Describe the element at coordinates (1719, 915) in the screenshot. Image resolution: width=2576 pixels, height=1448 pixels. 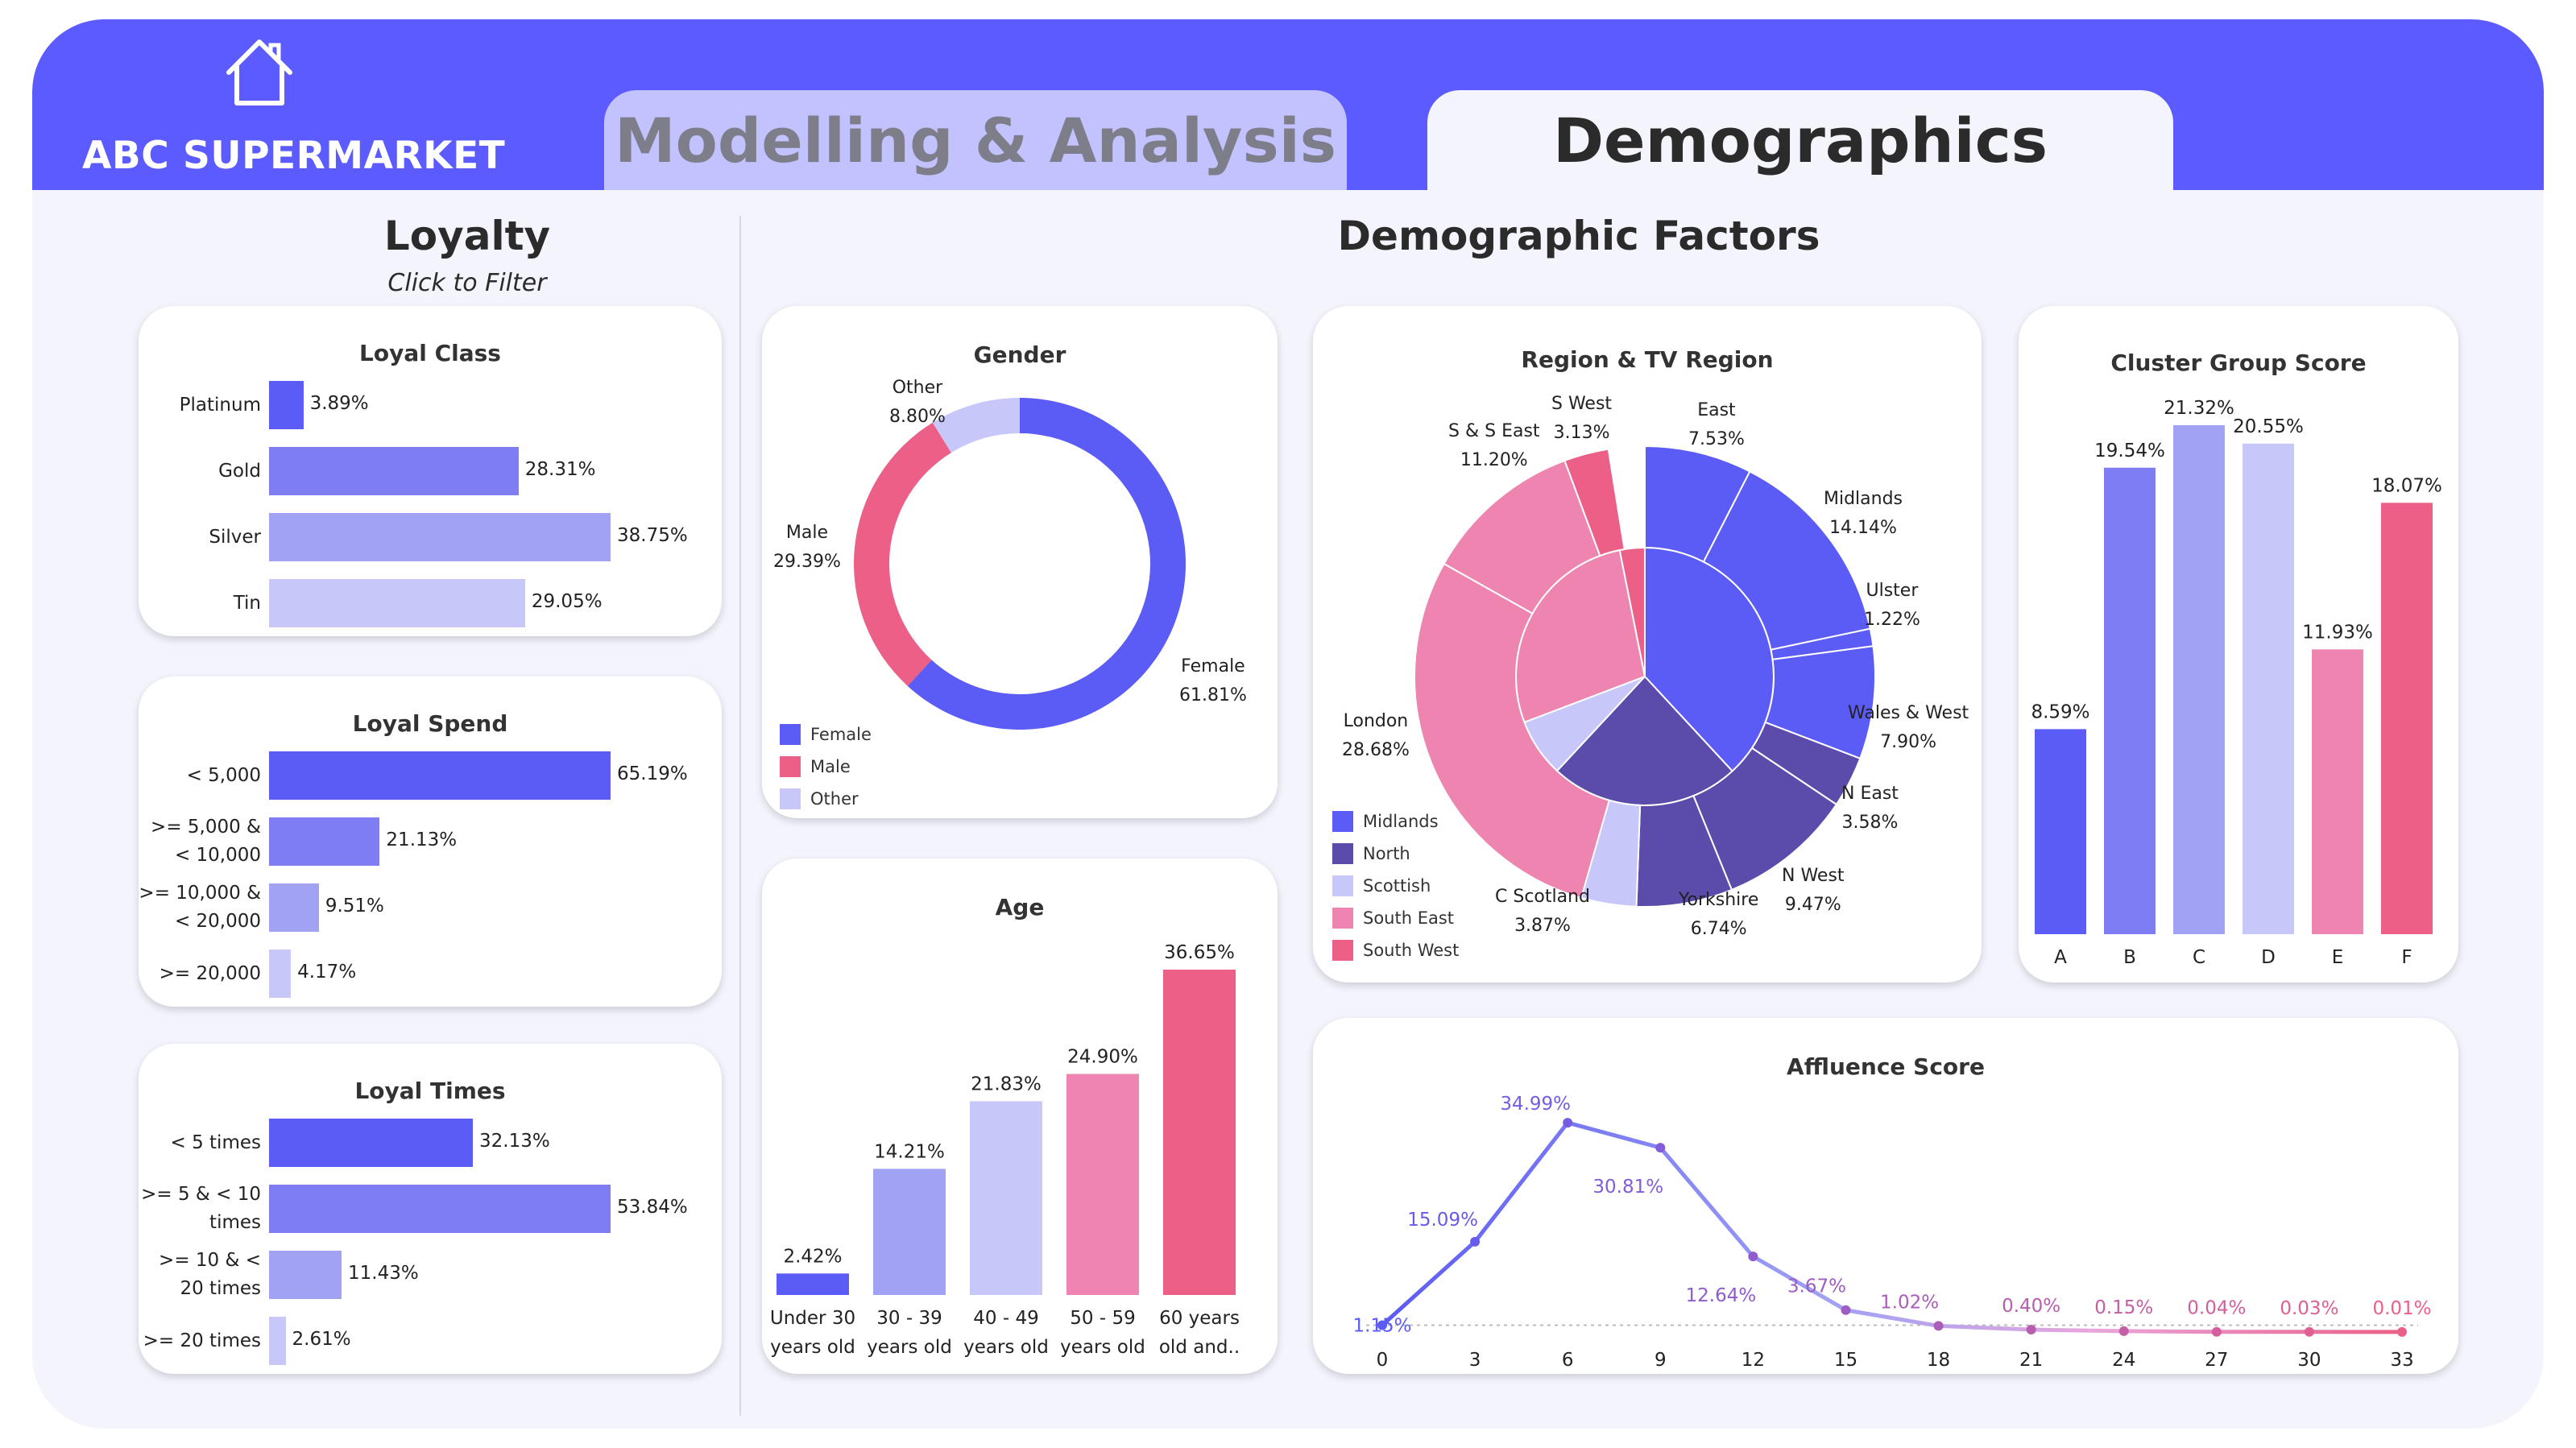
I see `region-label-yorkshire: Yorkshire 6.74%` at that location.